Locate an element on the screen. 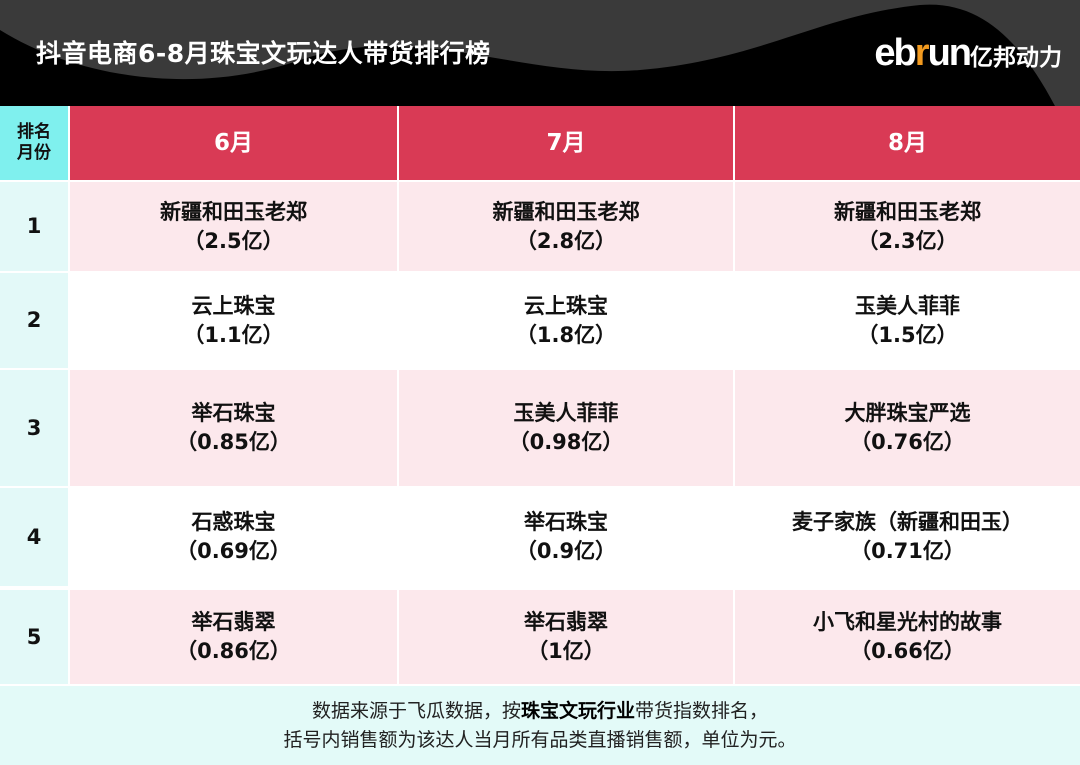 This screenshot has height=765, width=1080. ranking-cell: 新疆和田玉老郑 （2.8亿） is located at coordinates (566, 226).